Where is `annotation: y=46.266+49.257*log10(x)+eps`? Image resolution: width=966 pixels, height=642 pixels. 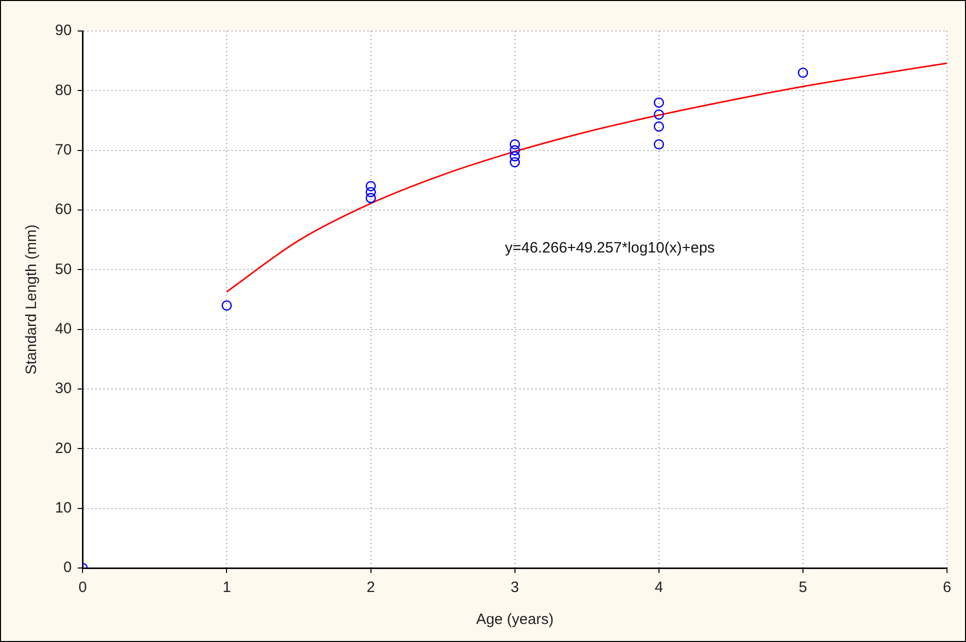 annotation: y=46.266+49.257*log10(x)+eps is located at coordinates (610, 248).